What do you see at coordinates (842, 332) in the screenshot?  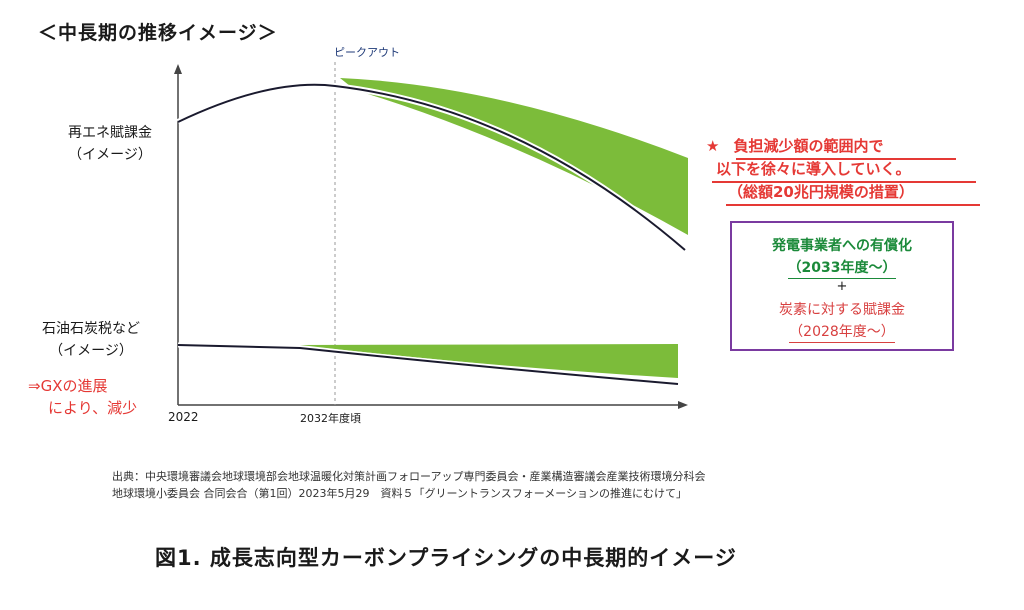 I see `box-line-2028: （2028年度～）` at bounding box center [842, 332].